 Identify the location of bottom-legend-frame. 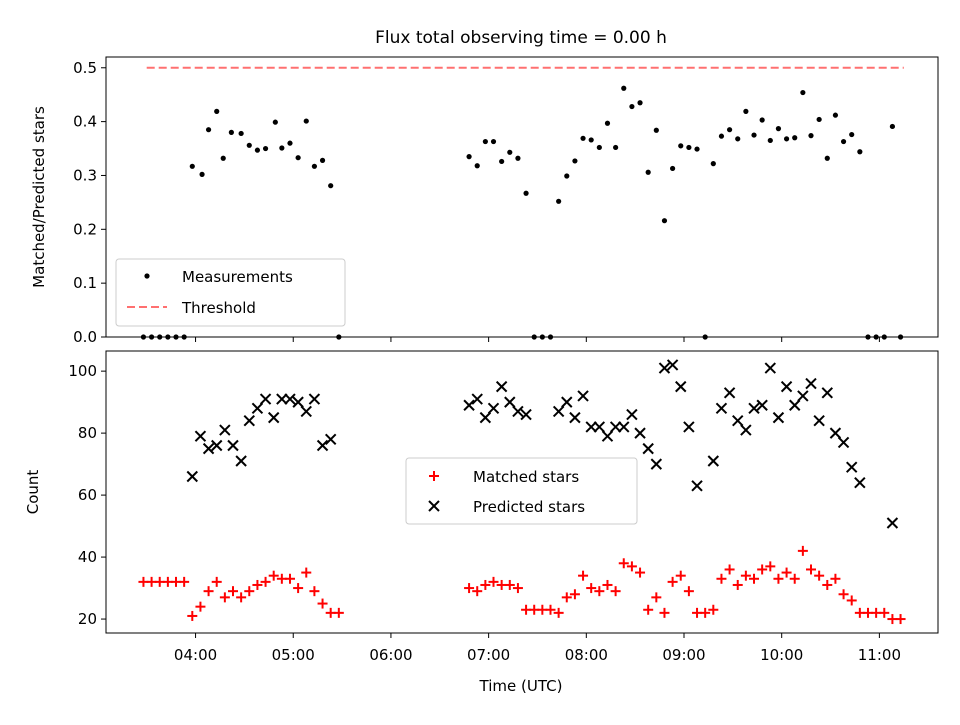
(521, 491).